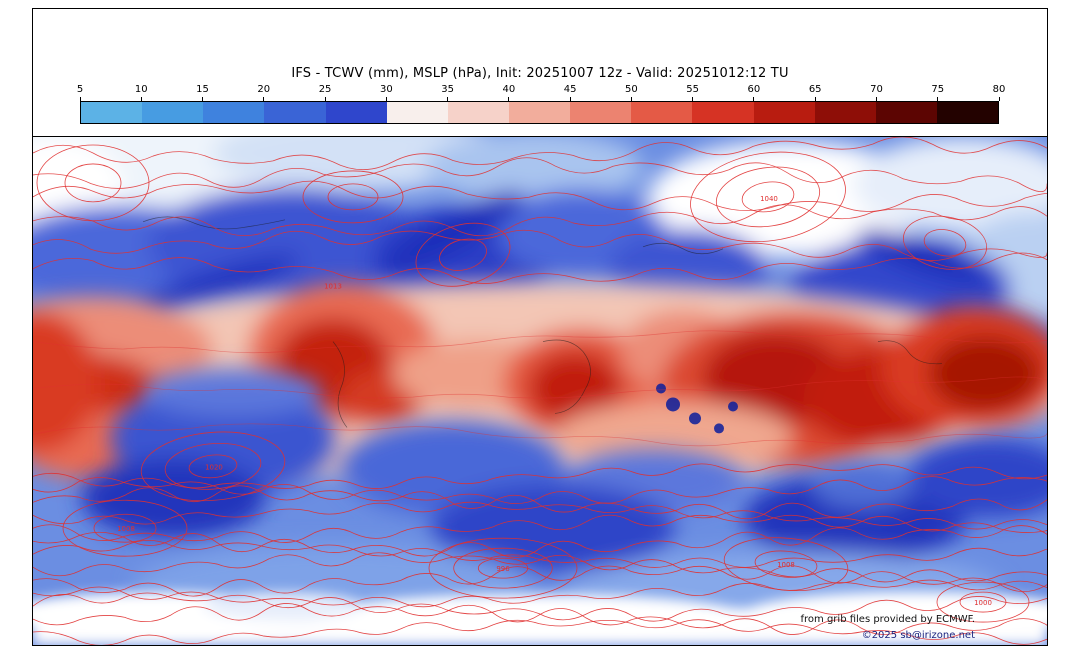 The width and height of the screenshot is (1080, 658). What do you see at coordinates (693, 89) in the screenshot?
I see `colorbar-tick-label: 55` at bounding box center [693, 89].